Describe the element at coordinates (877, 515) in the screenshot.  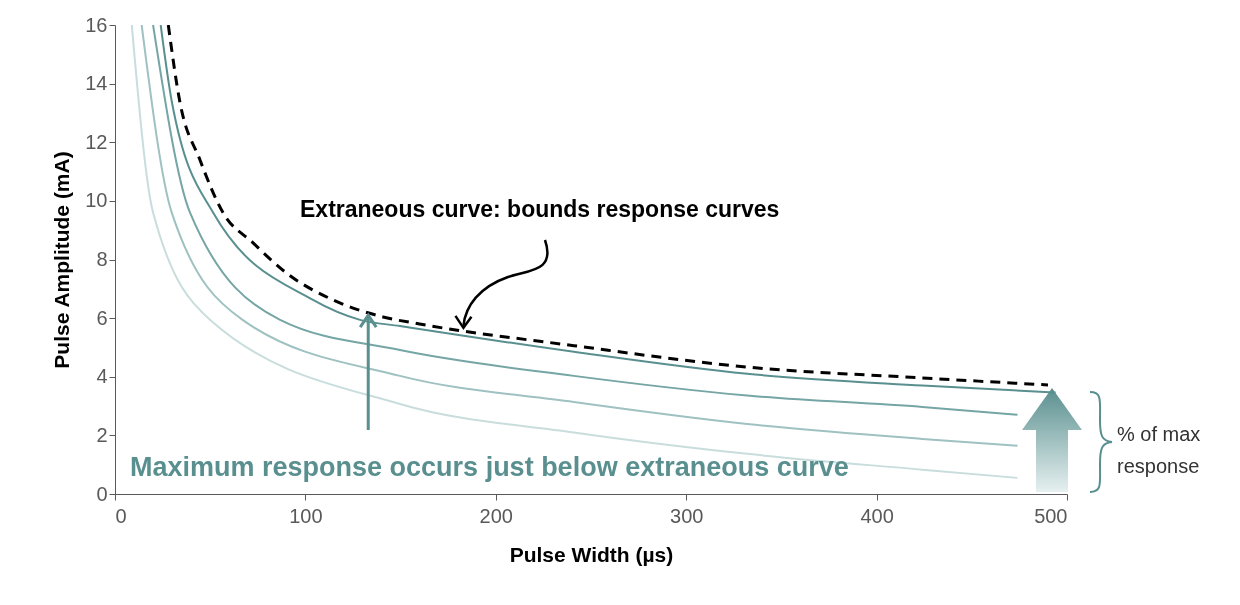
I see `x-tick-label: 400` at that location.